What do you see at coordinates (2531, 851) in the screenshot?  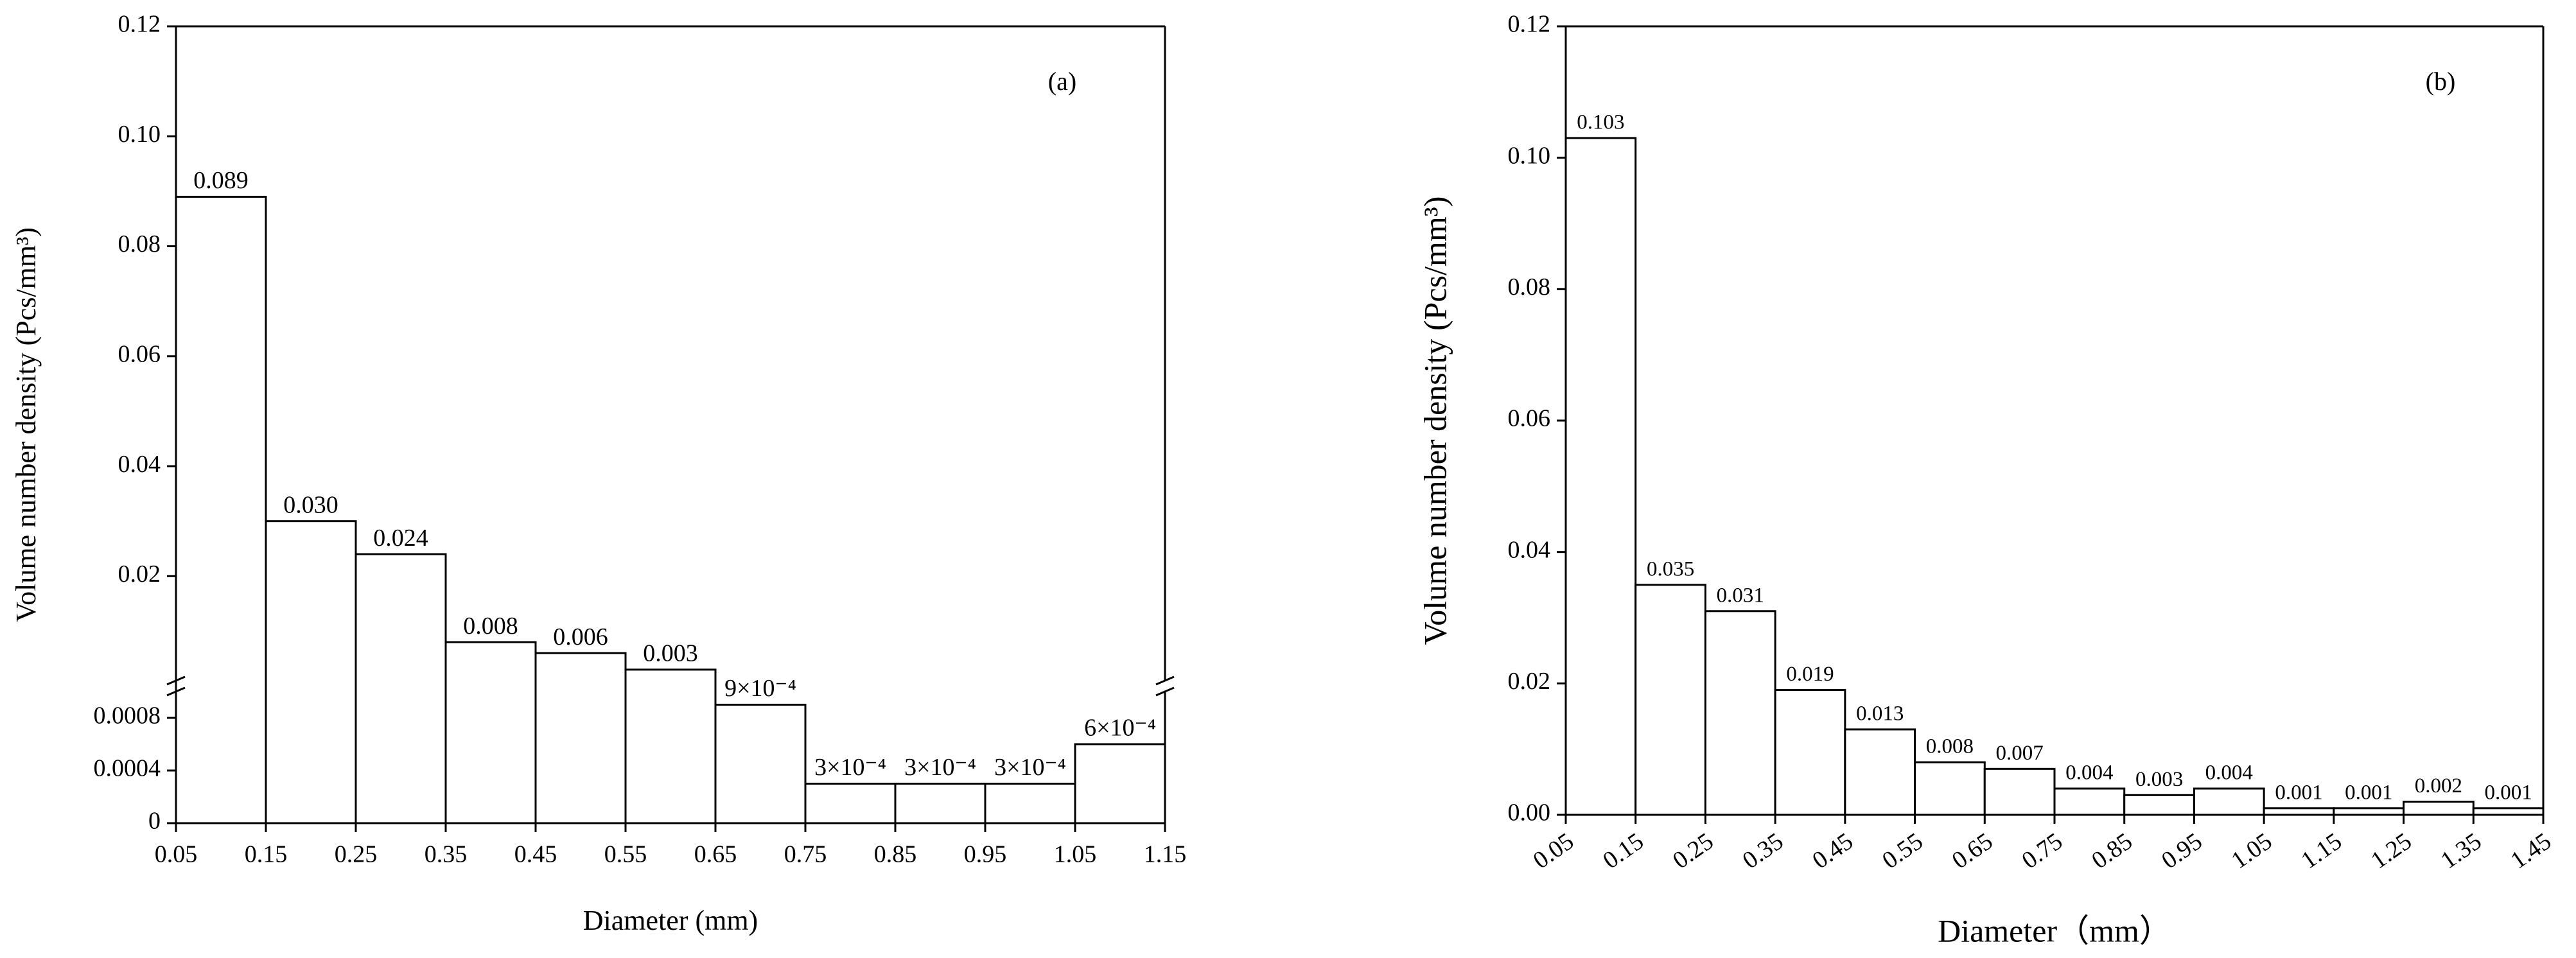 I see `x-tick-label: 1.45` at bounding box center [2531, 851].